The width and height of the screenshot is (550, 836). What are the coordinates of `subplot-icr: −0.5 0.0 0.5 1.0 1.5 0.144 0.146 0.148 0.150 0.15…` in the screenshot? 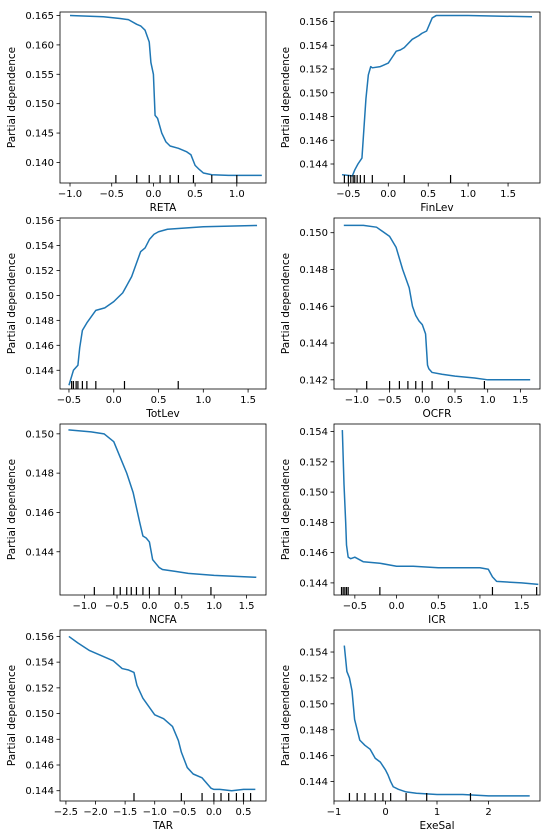 It's located at (410, 524).